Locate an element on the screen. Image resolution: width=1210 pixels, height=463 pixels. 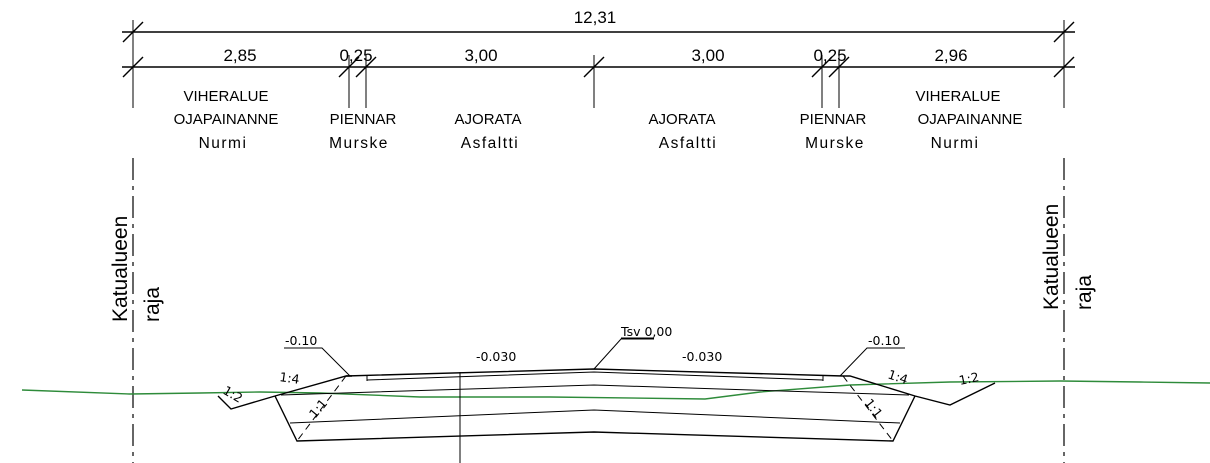
zone-left-shoulder-line1: PIENNAR is located at coordinates (363, 119).